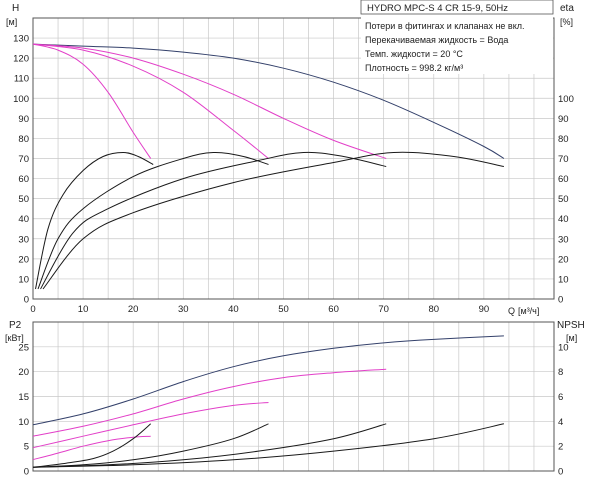 The width and height of the screenshot is (592, 480). What do you see at coordinates (560, 447) in the screenshot?
I see `y2-tick-label: 2` at bounding box center [560, 447].